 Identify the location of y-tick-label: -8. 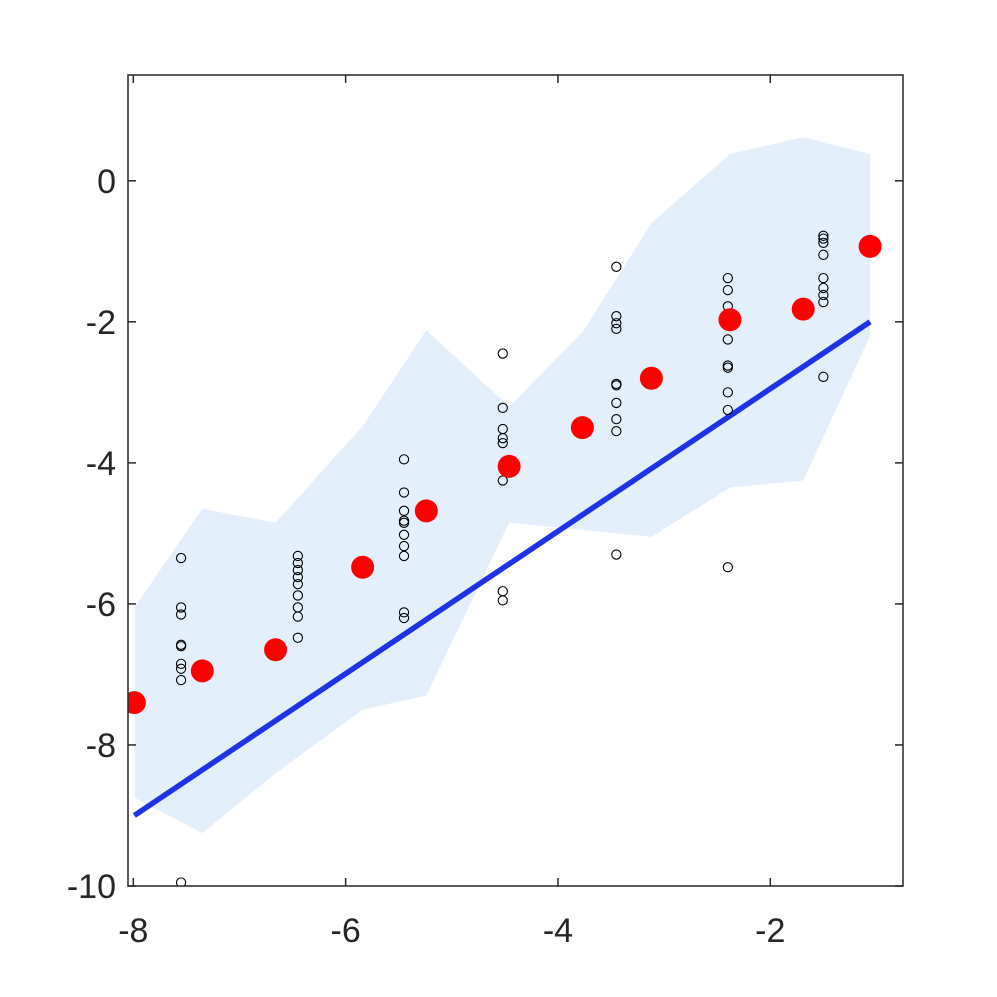
(101, 746).